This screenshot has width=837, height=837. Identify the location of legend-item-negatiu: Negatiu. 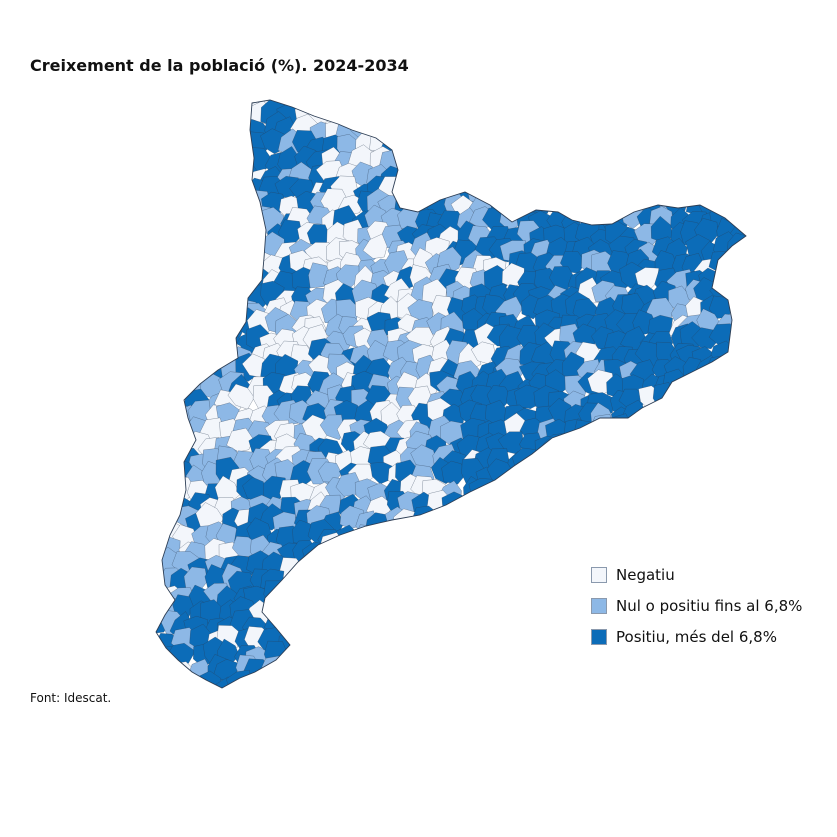
(696, 575).